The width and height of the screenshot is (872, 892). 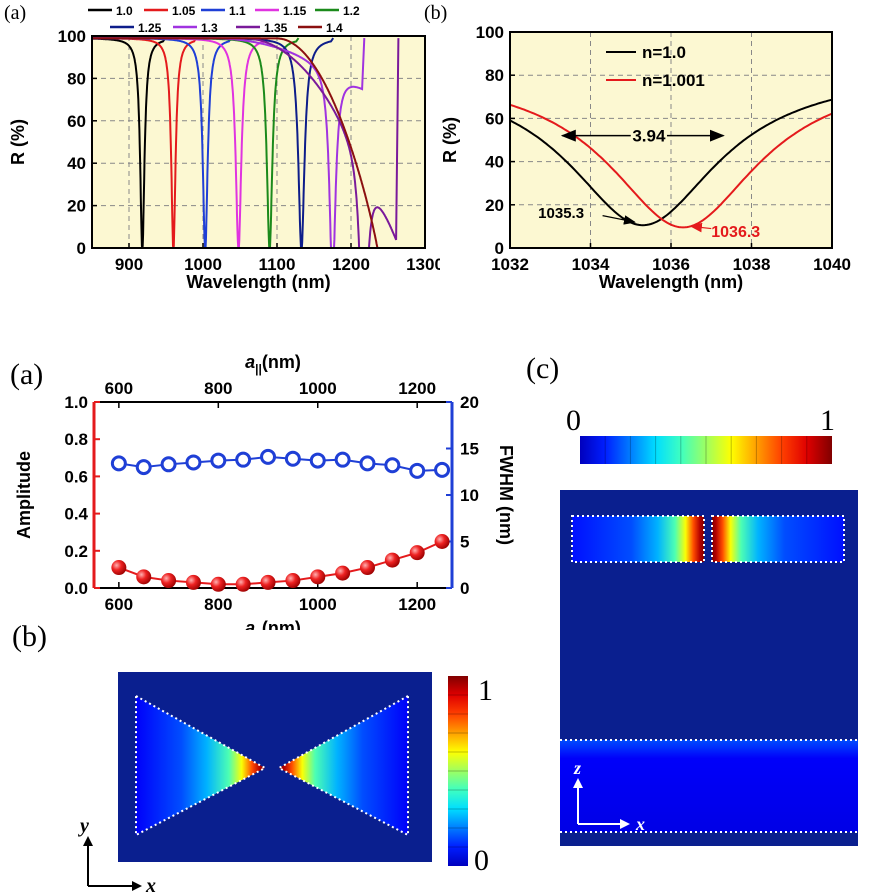 I want to click on x-tick-label: 1100, so click(x=277, y=264).